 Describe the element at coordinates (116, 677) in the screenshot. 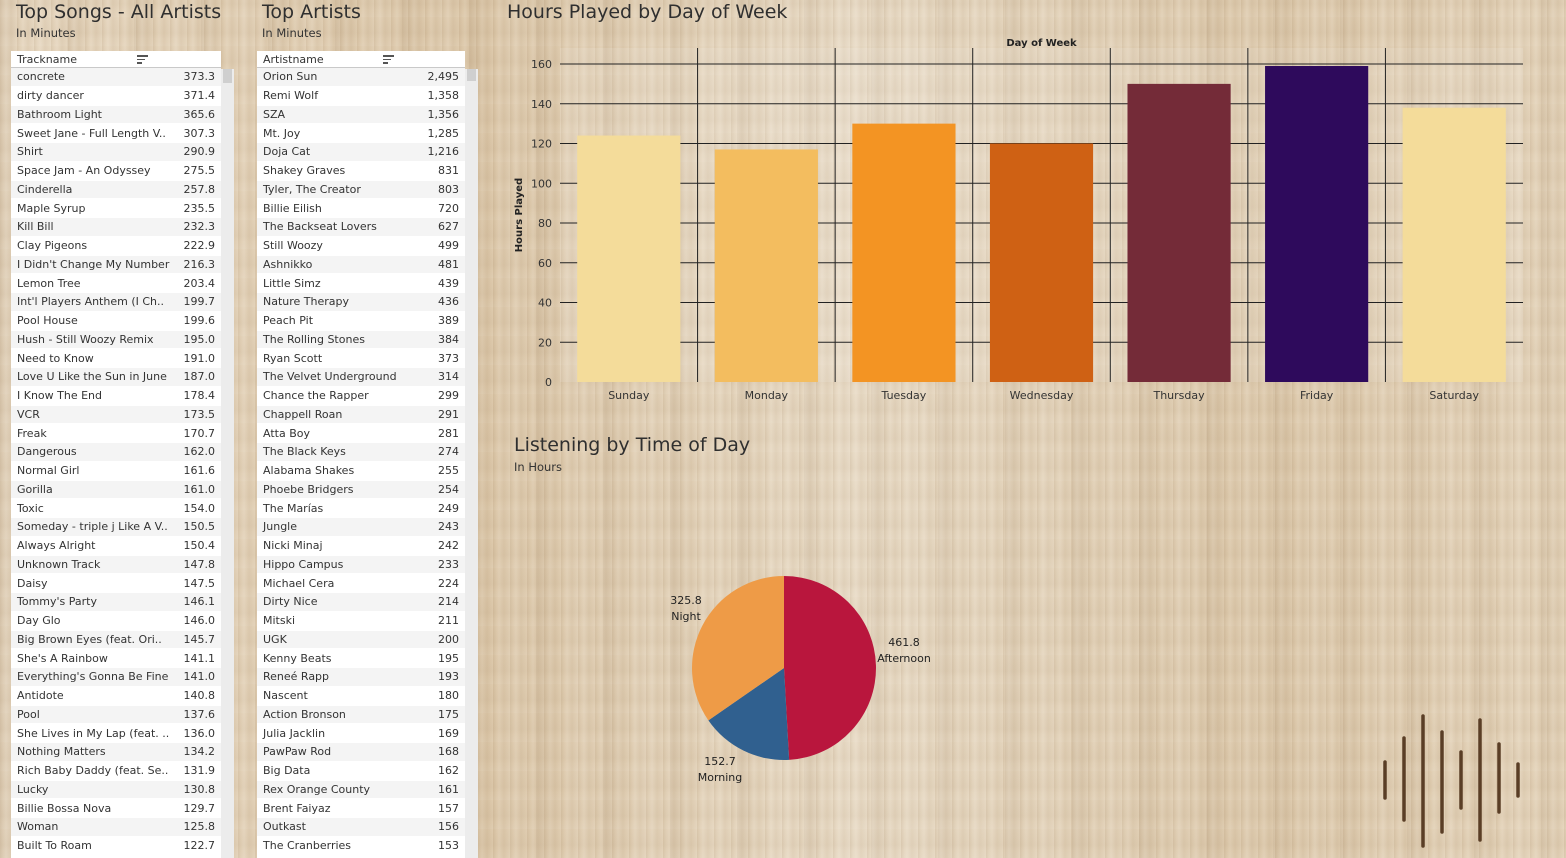

I see `table-row: Everything's Gonna Be Fine 141.0` at that location.